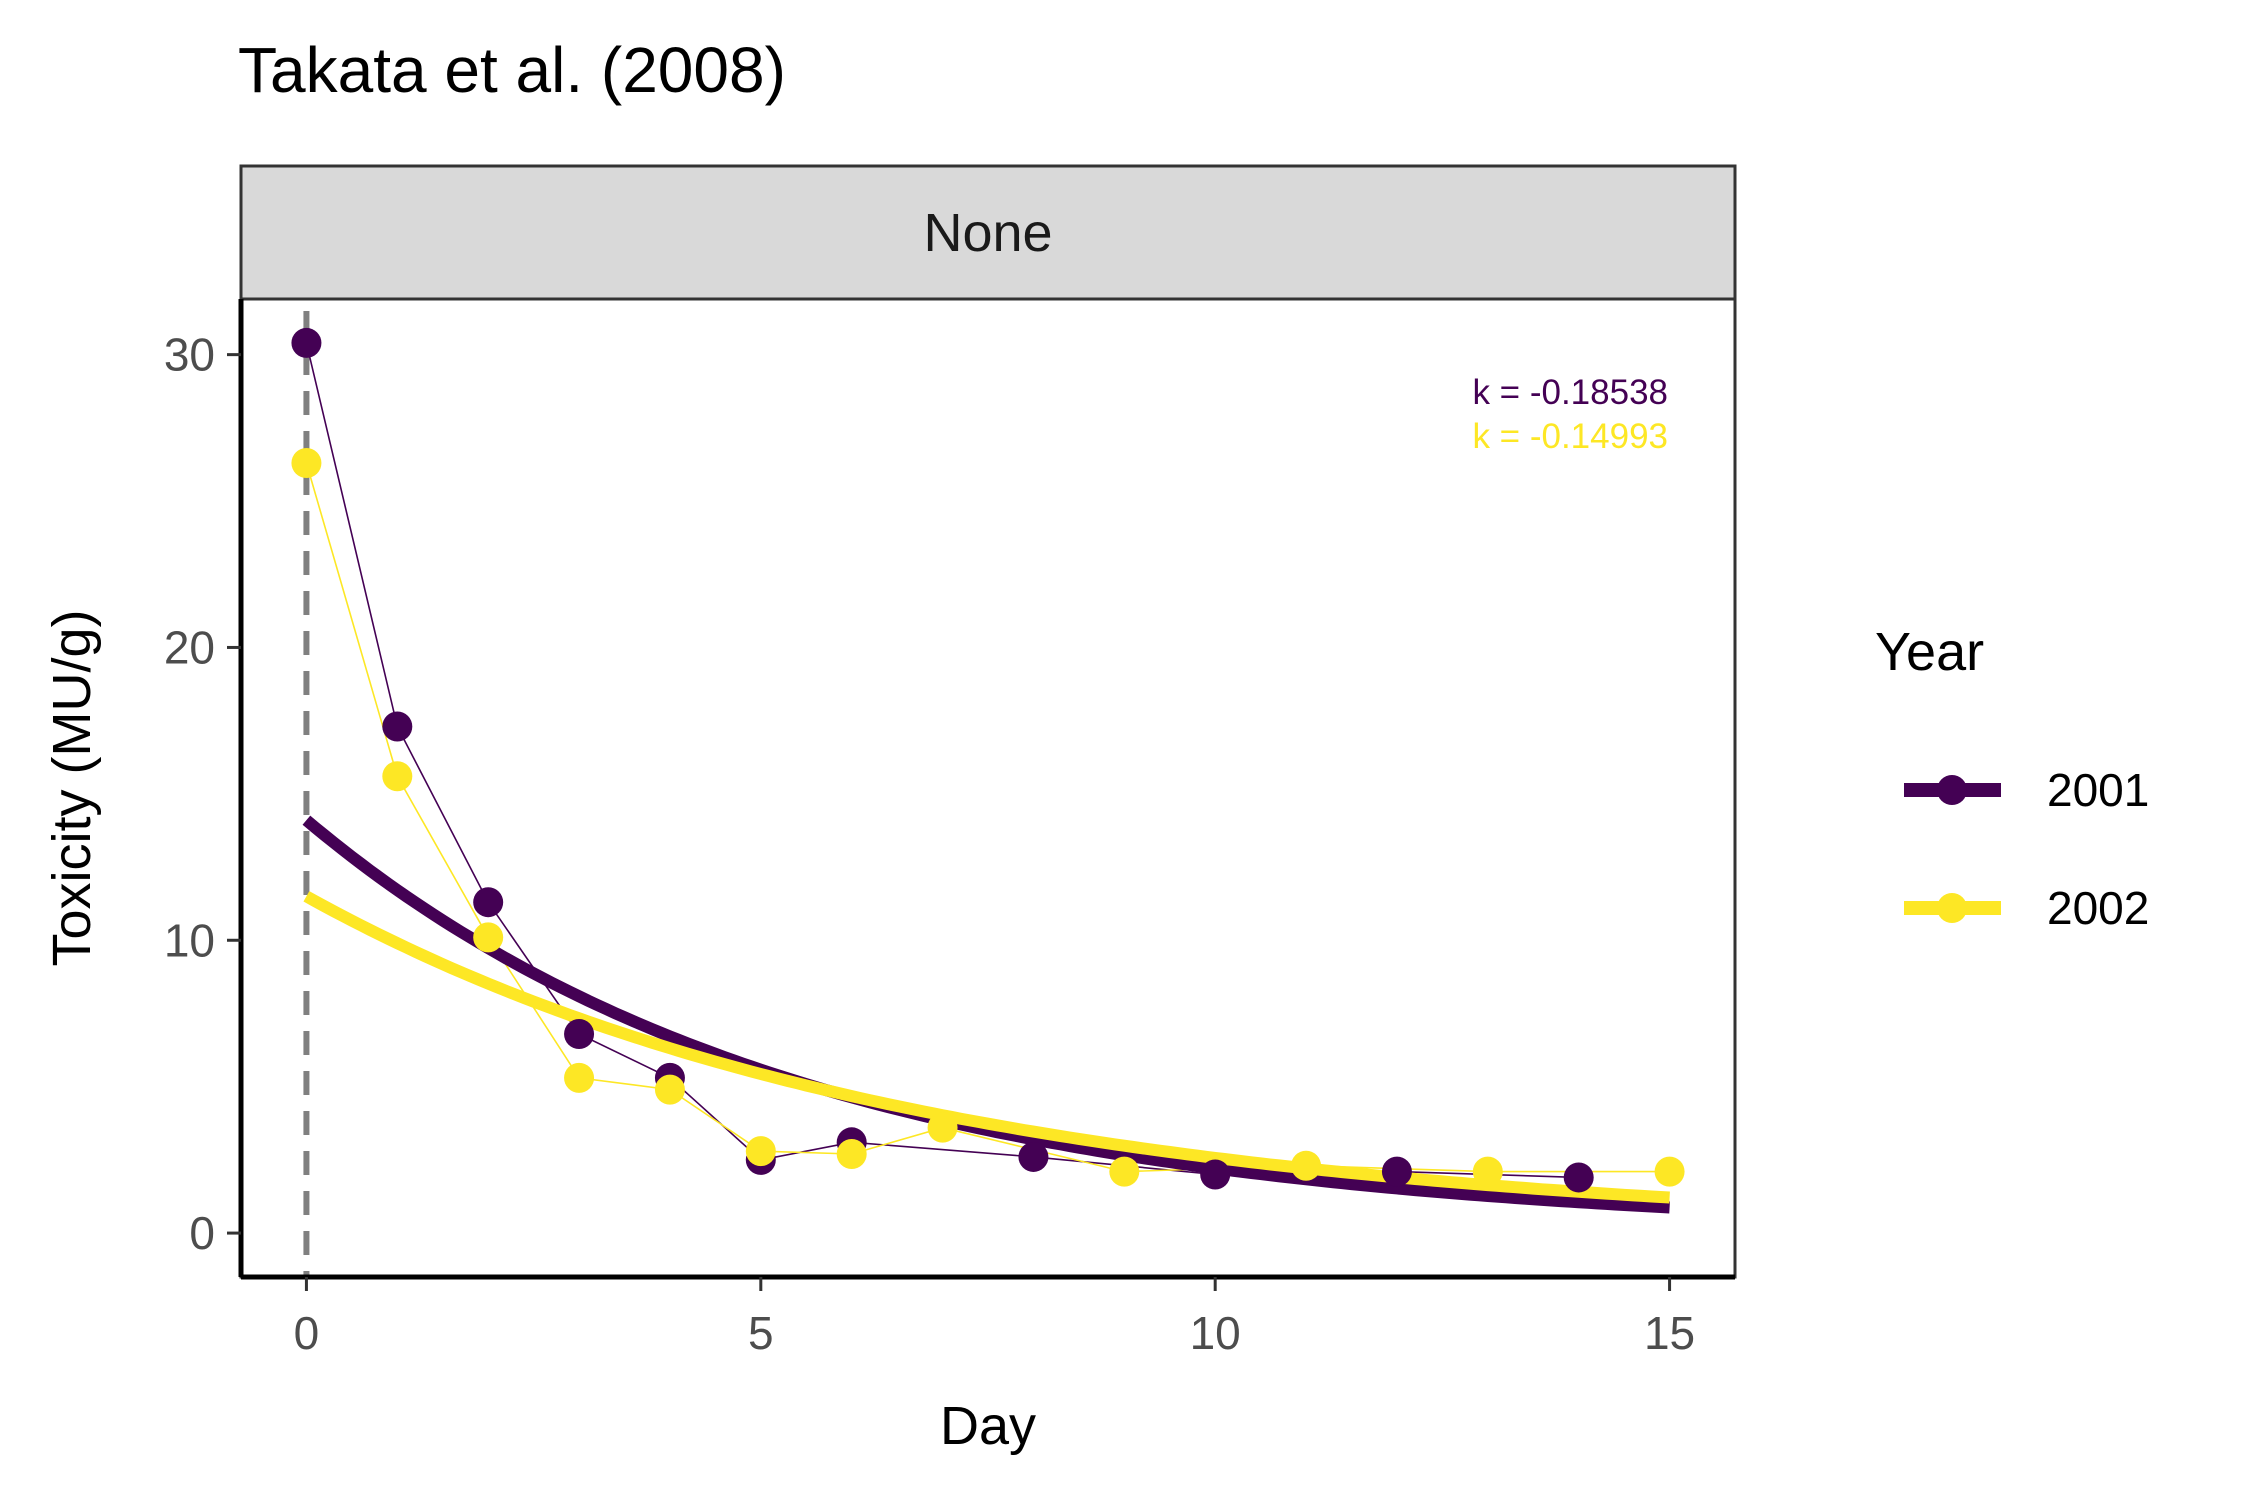 The width and height of the screenshot is (2250, 1500). What do you see at coordinates (988, 1426) in the screenshot?
I see `x-axis-title: Day` at bounding box center [988, 1426].